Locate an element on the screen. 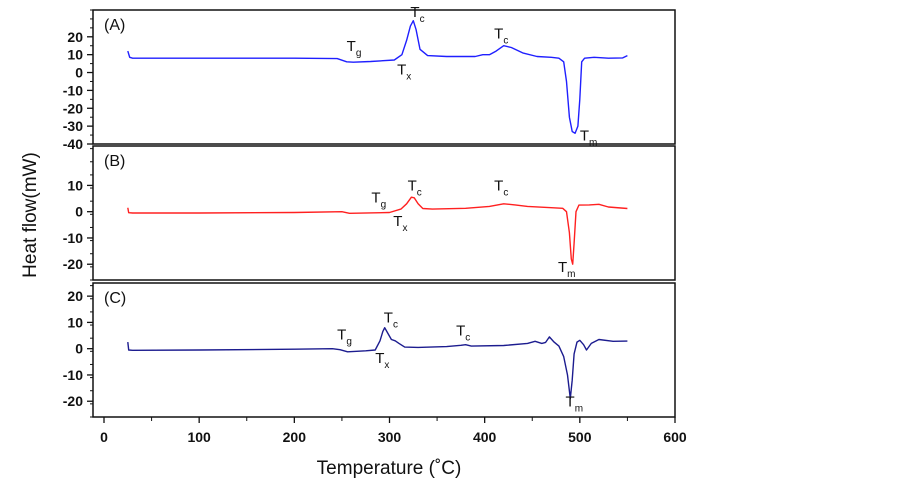  panel-label: (A) is located at coordinates (114, 25).